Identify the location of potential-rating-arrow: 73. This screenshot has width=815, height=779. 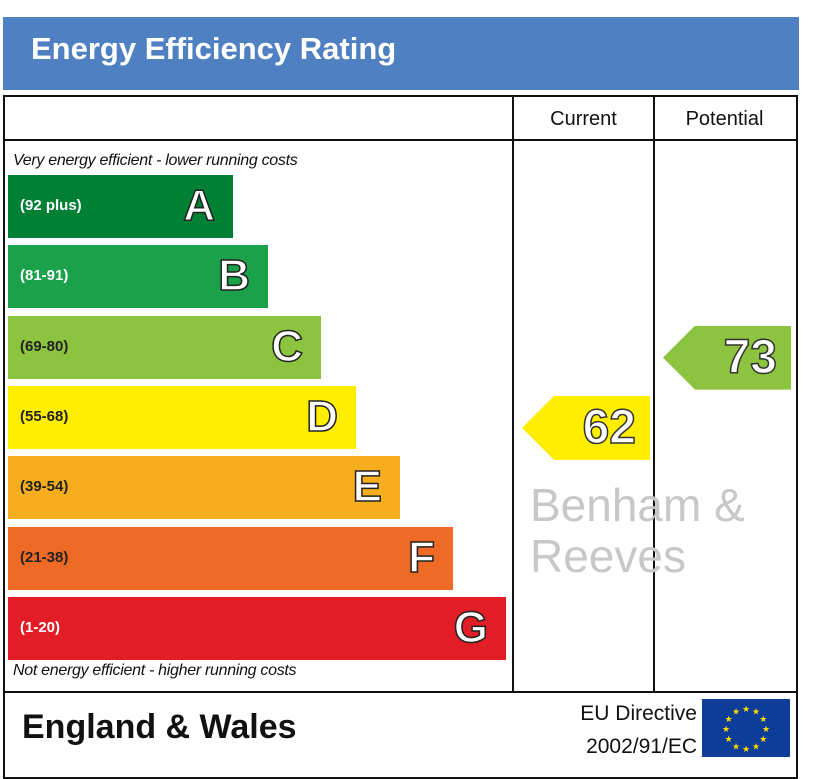
(727, 357).